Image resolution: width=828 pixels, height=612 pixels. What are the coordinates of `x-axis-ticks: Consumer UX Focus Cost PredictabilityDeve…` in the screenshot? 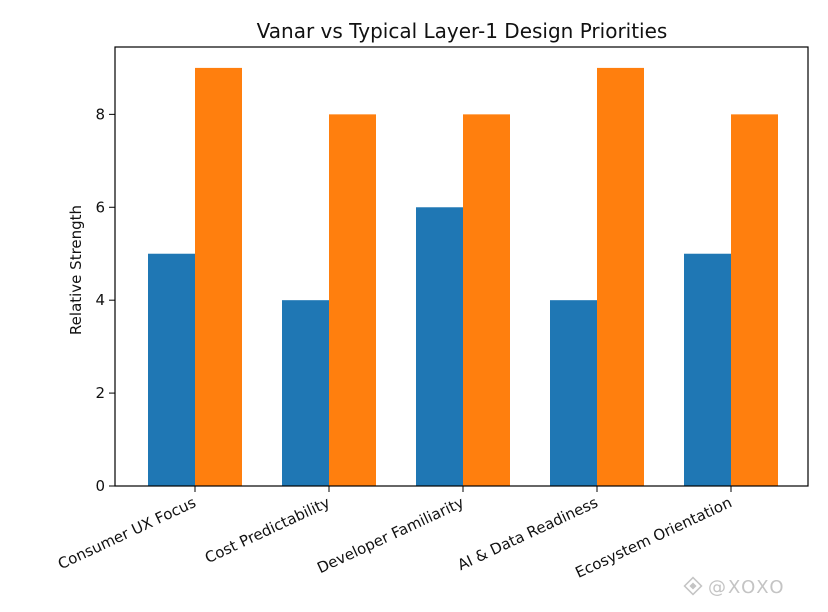 It's located at (395, 534).